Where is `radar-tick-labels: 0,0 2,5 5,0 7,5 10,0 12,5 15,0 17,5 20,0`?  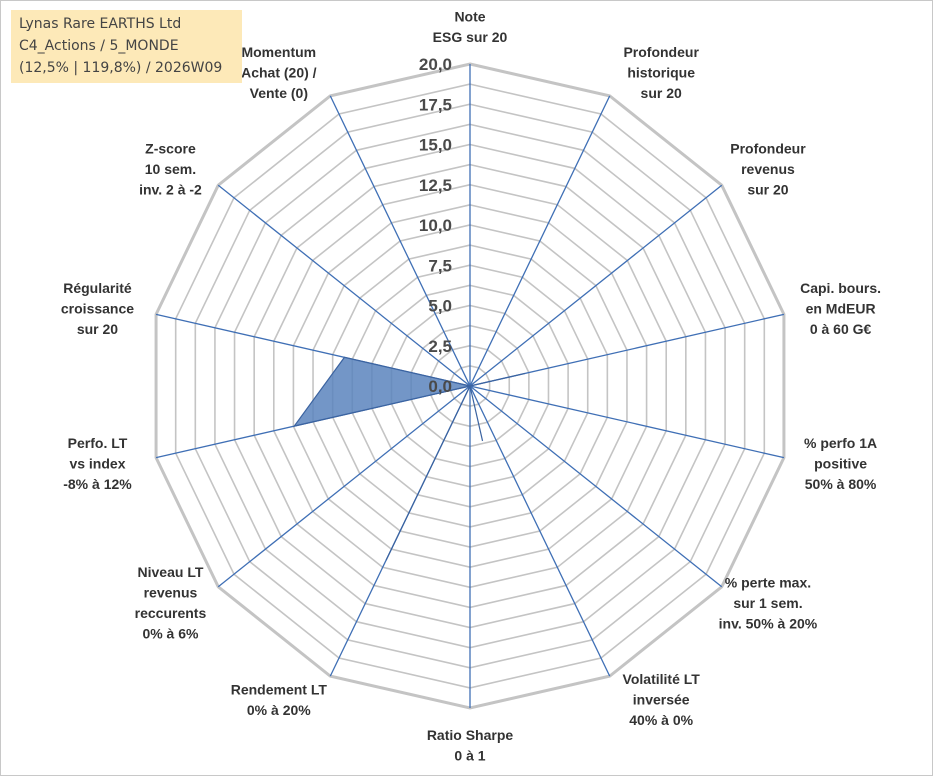
radar-tick-labels: 0,0 2,5 5,0 7,5 10,0 12,5 15,0 17,5 20,0 is located at coordinates (435, 225).